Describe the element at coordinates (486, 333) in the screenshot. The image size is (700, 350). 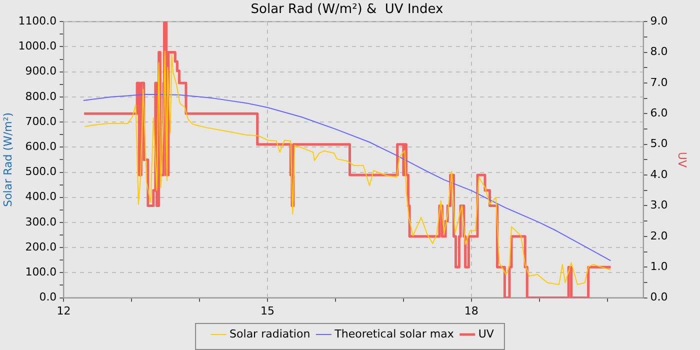
I see `legend-label: UV` at that location.